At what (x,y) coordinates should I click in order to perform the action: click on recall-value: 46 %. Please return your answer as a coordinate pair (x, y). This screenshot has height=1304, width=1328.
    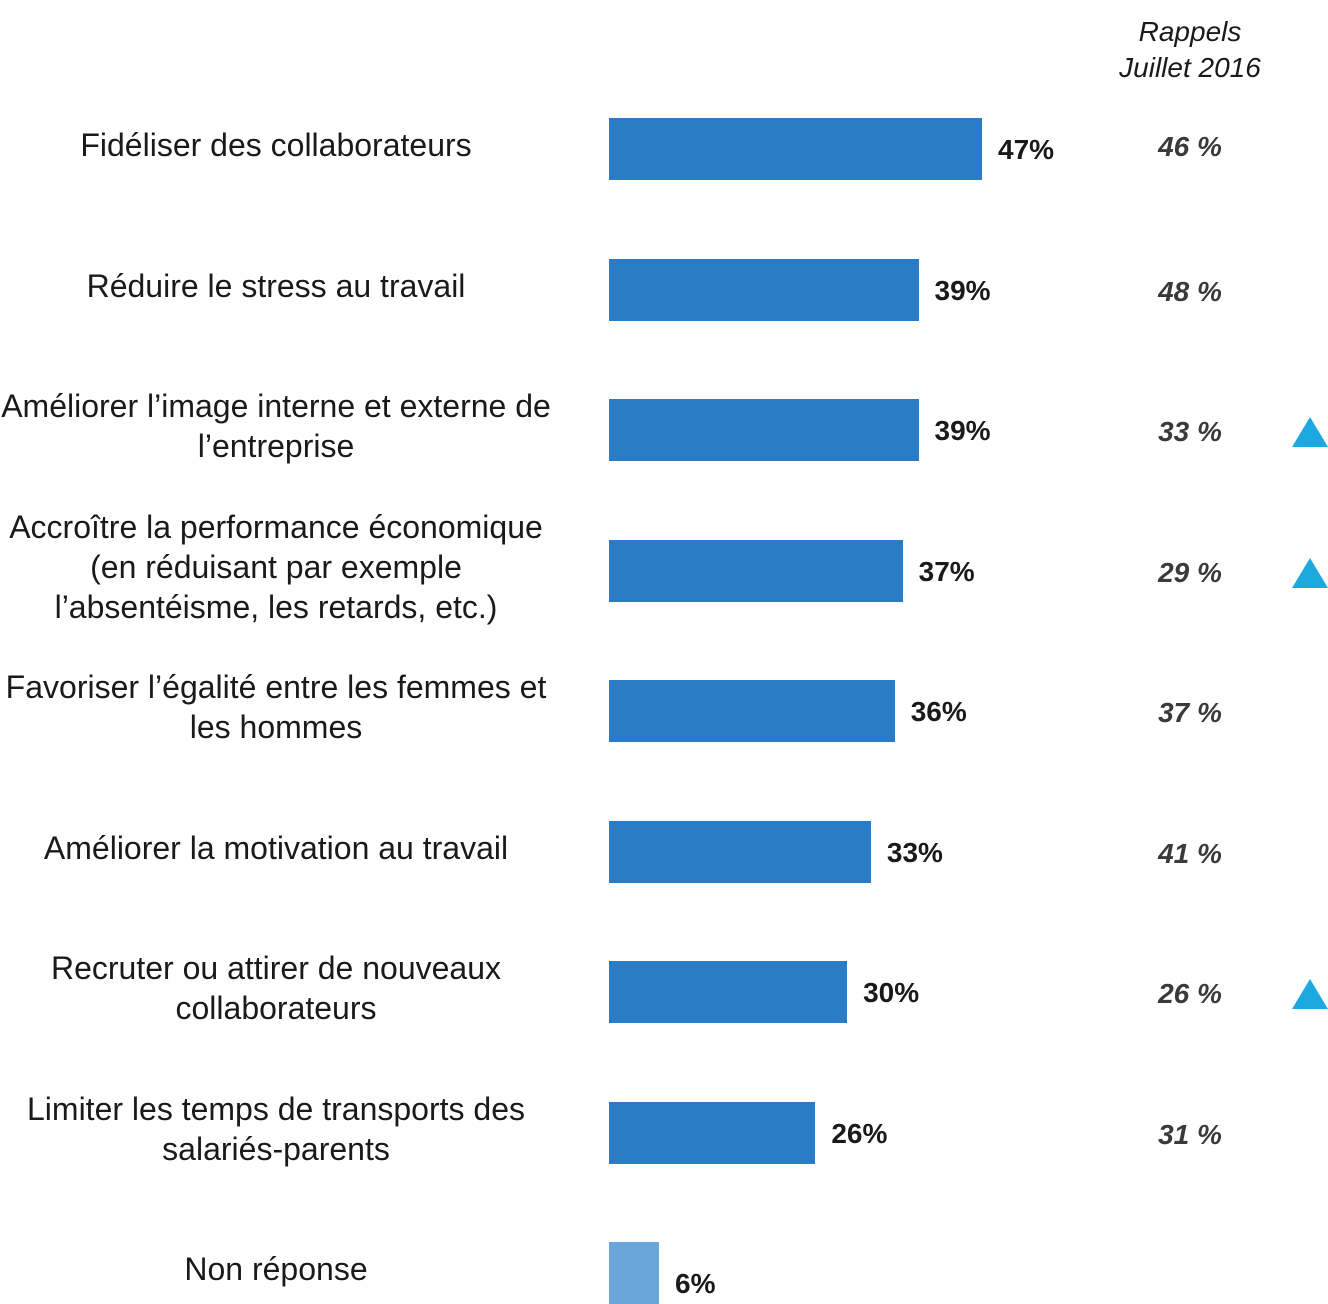
    Looking at the image, I should click on (1190, 146).